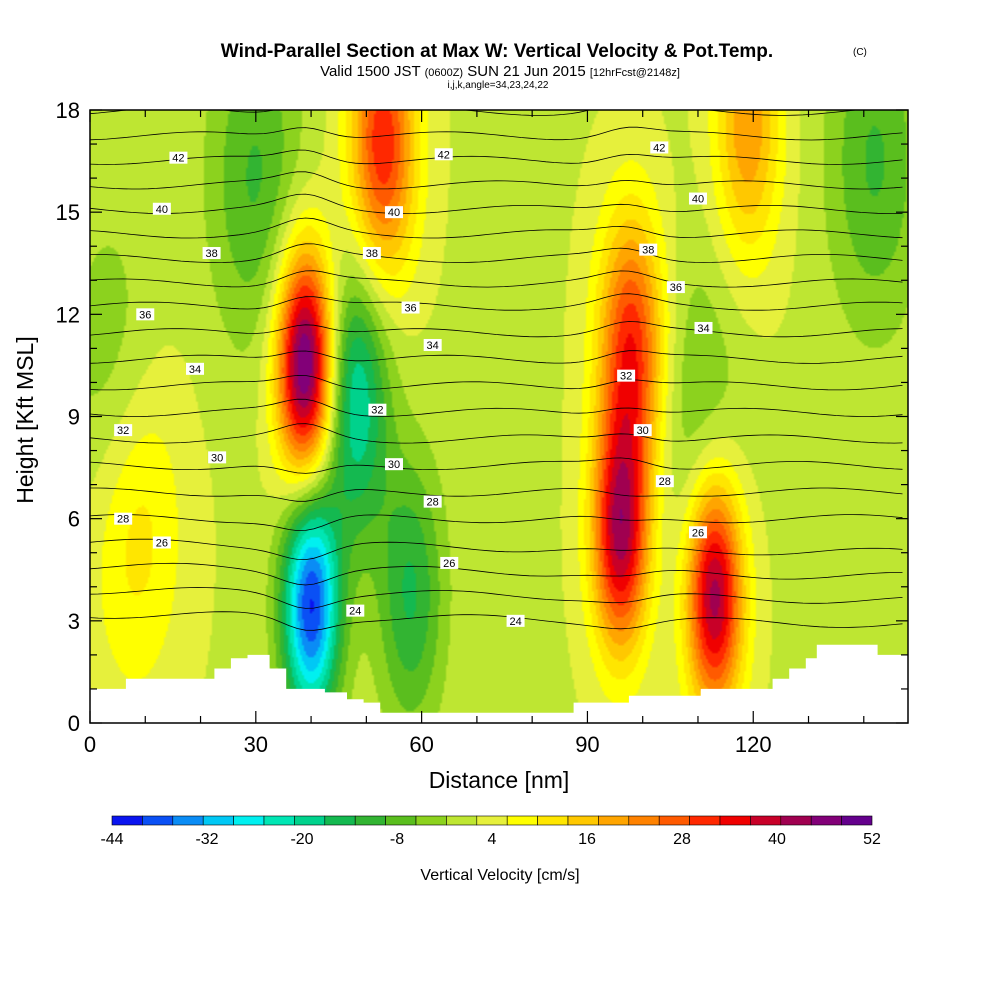  I want to click on colorbar-tick-labels: -44 -32 -20 -8 4 16 28 40 52, so click(490, 839).